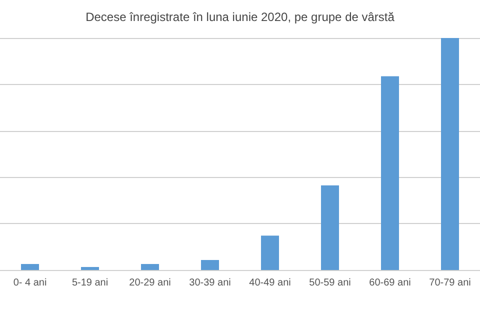 This screenshot has height=320, width=480. I want to click on x-tick-label: 5-19 ani, so click(90, 283).